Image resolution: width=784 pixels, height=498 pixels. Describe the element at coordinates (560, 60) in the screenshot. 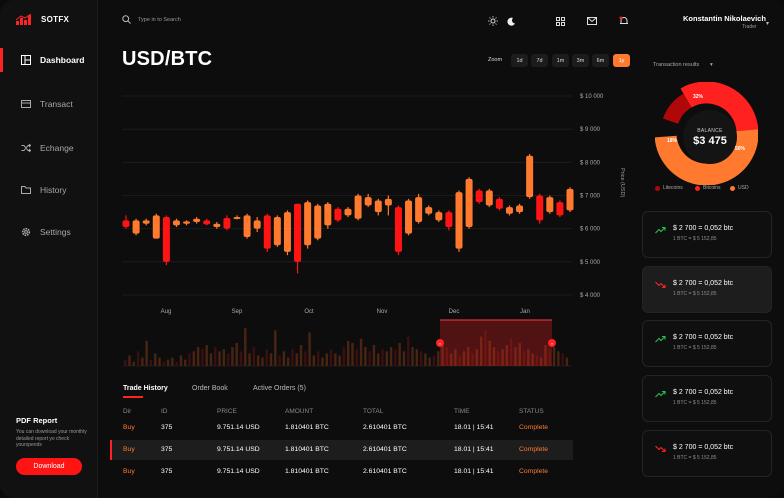

I see `zoom-1m-button: 1m` at that location.